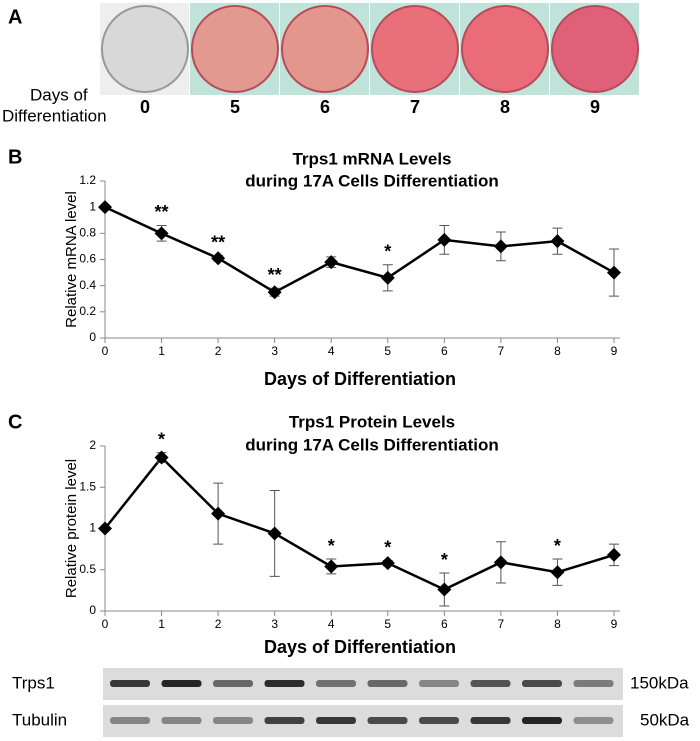 The height and width of the screenshot is (741, 700). What do you see at coordinates (235, 107) in the screenshot?
I see `day-label: 5` at bounding box center [235, 107].